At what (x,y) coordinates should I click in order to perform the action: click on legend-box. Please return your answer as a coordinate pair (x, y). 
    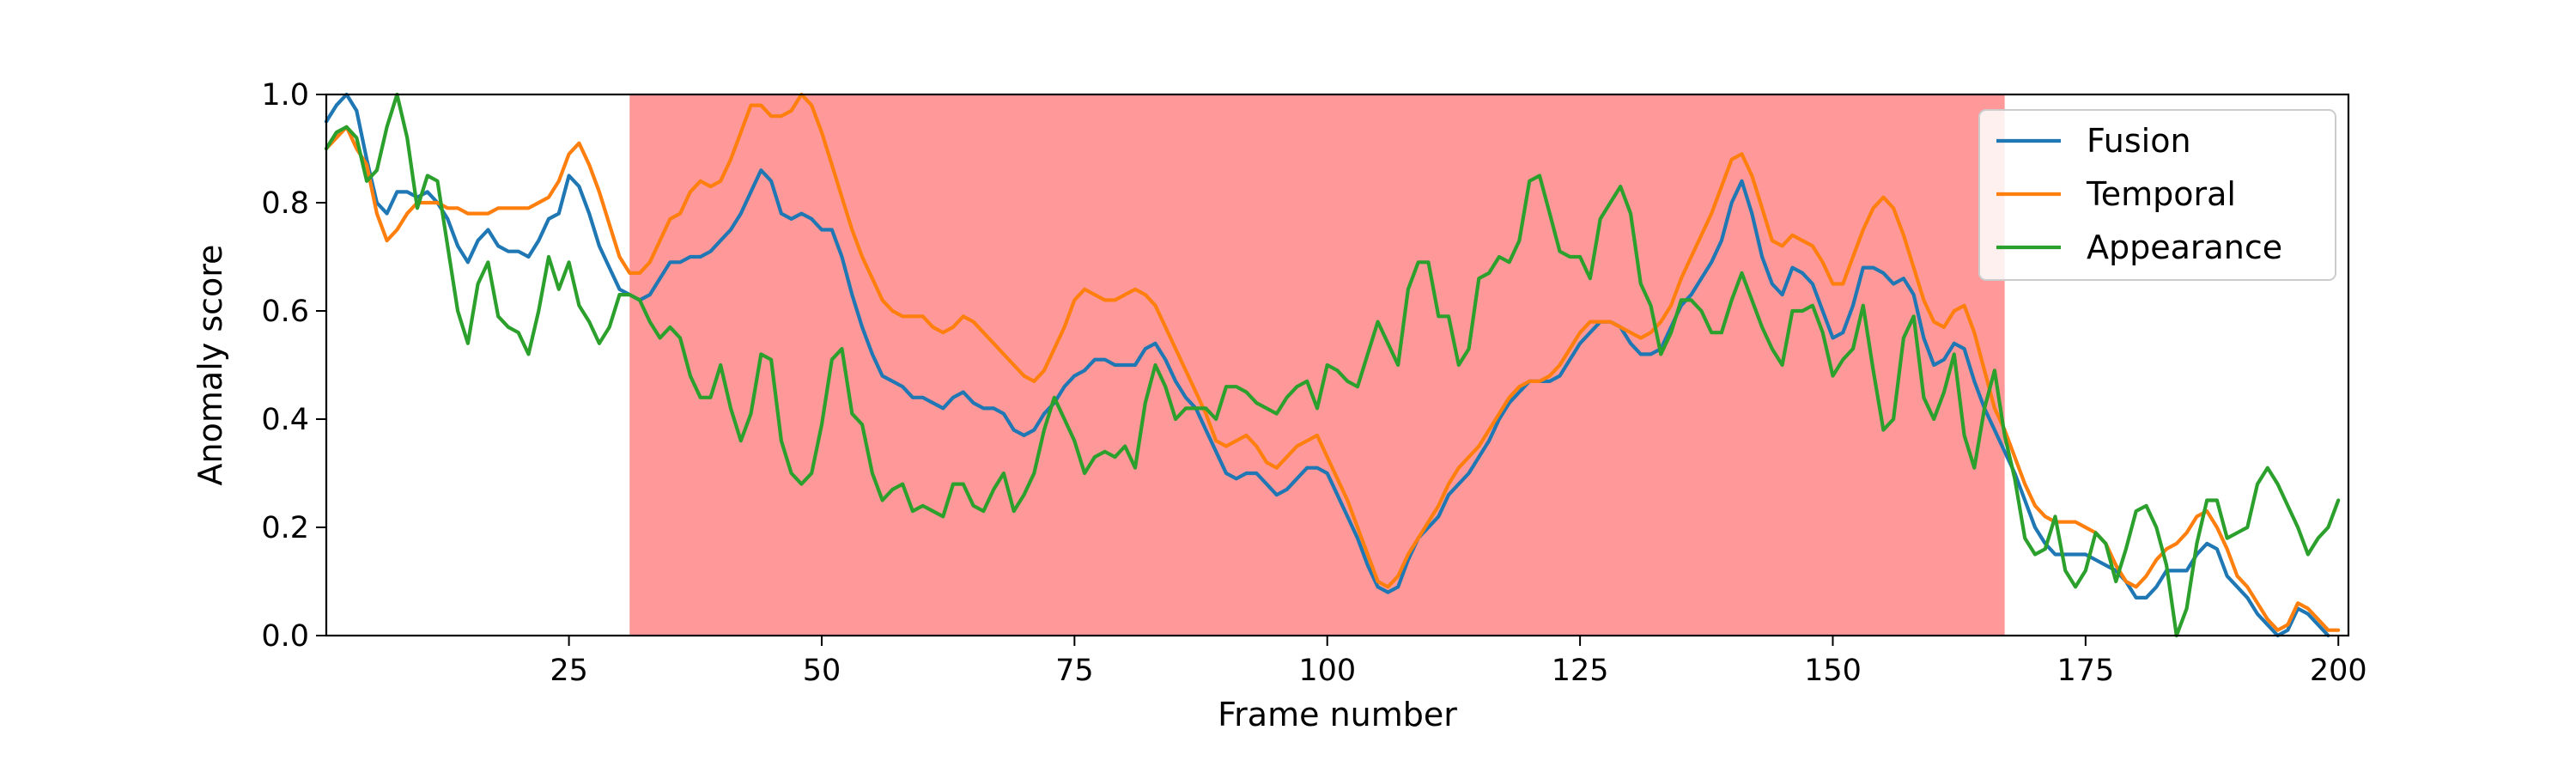
    Looking at the image, I should click on (2157, 195).